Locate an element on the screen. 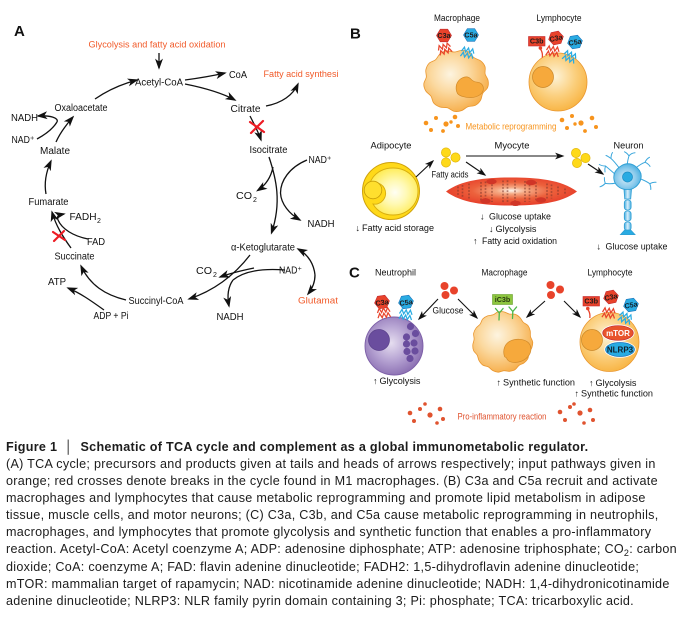 This screenshot has width=696, height=617. svg-text: Malate is located at coordinates (55, 151).